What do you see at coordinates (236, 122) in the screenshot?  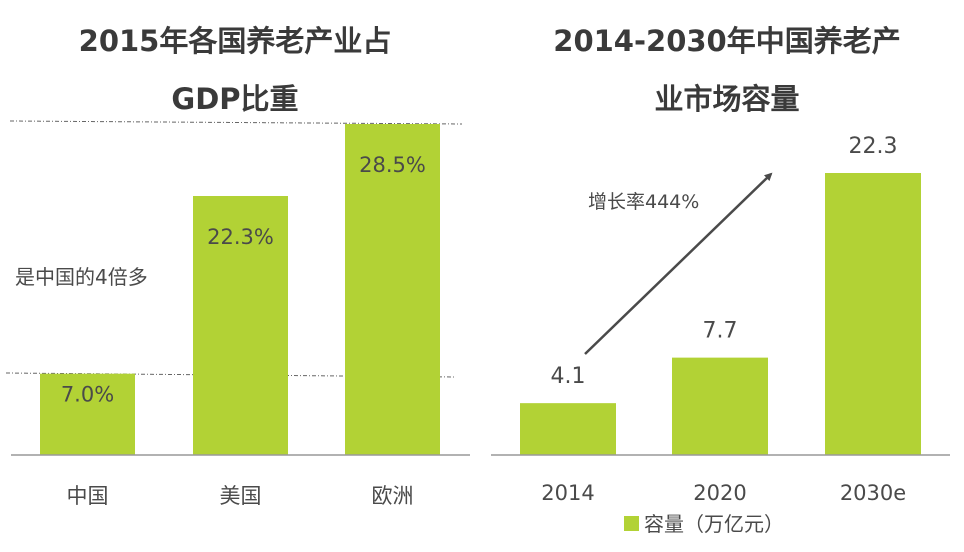 I see `left-ref-line-top` at bounding box center [236, 122].